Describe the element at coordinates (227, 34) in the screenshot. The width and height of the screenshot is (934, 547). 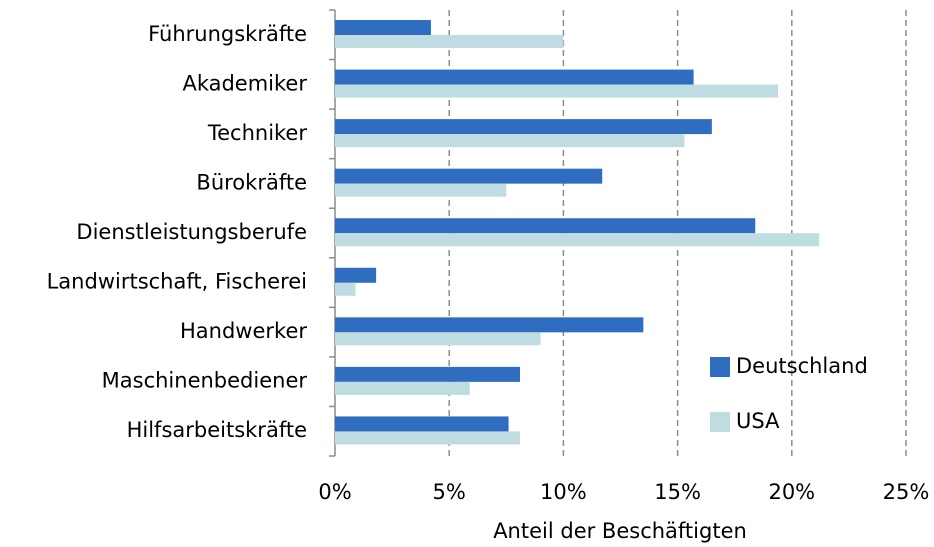
I see `y-tick-label: Führungskräfte` at that location.